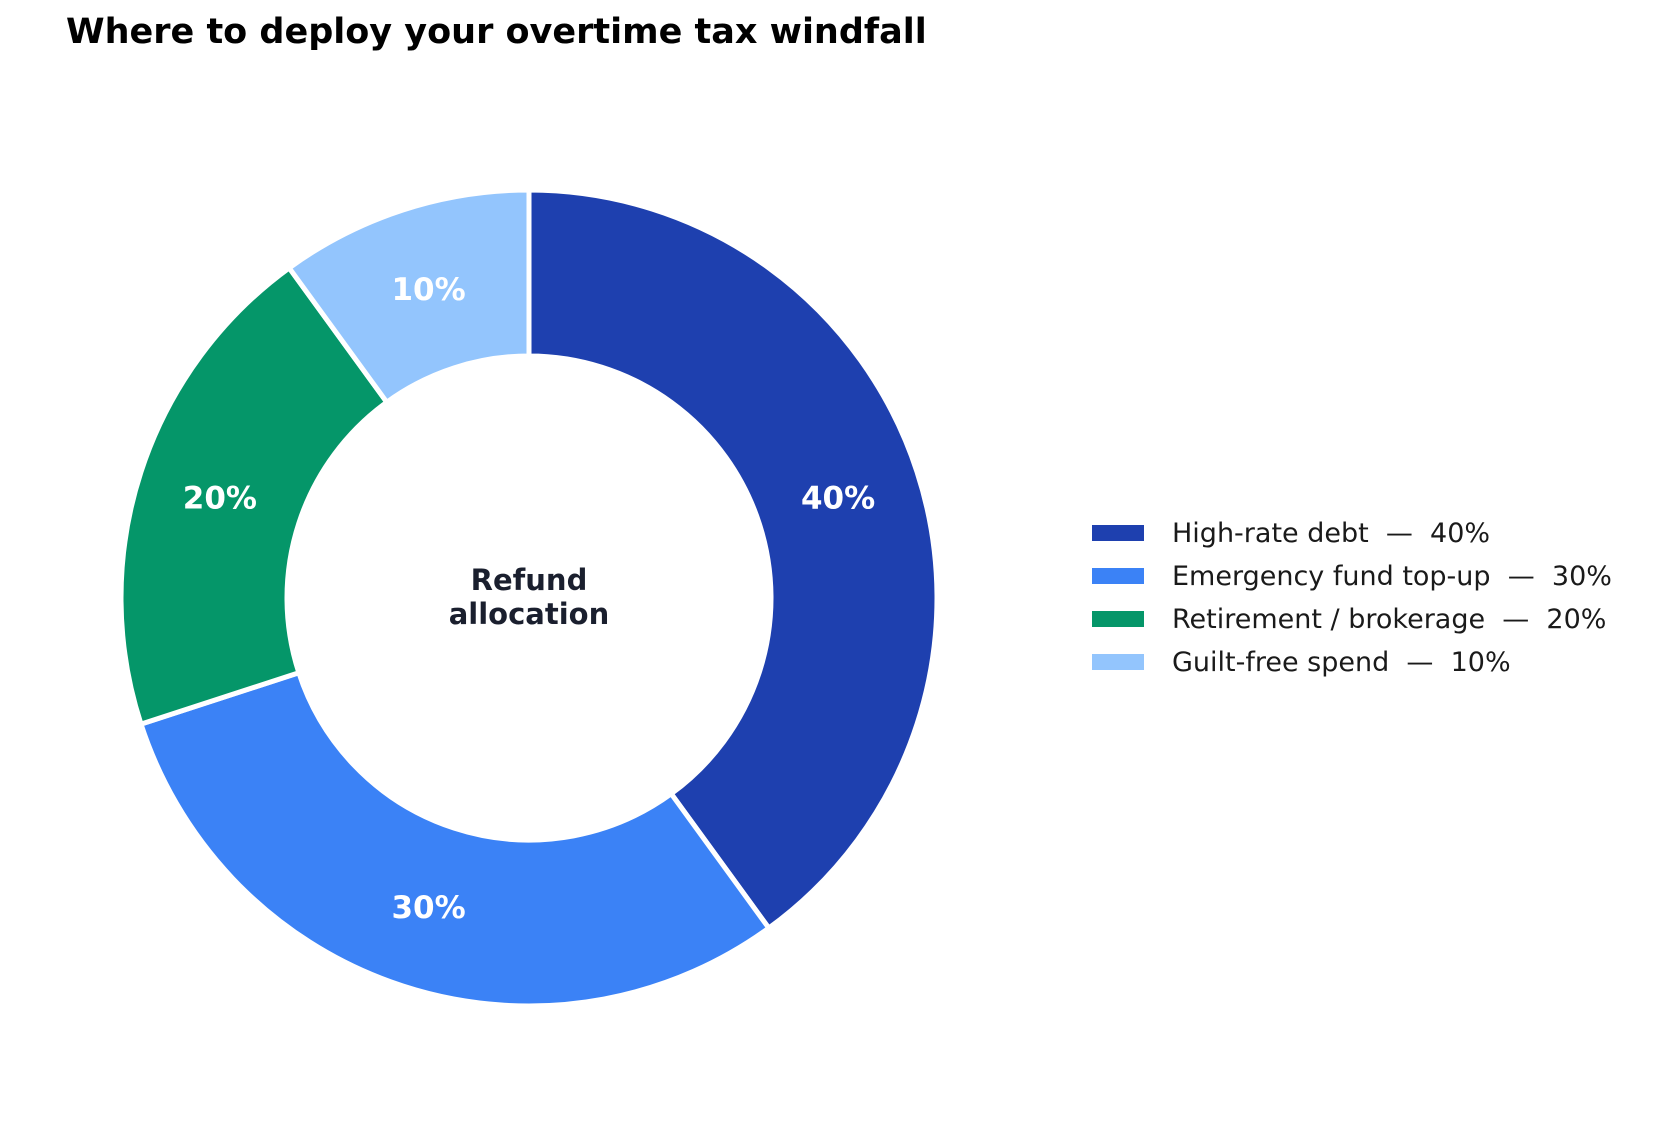 The image size is (1666, 1121). I want to click on slice-label-4: 10%, so click(428, 290).